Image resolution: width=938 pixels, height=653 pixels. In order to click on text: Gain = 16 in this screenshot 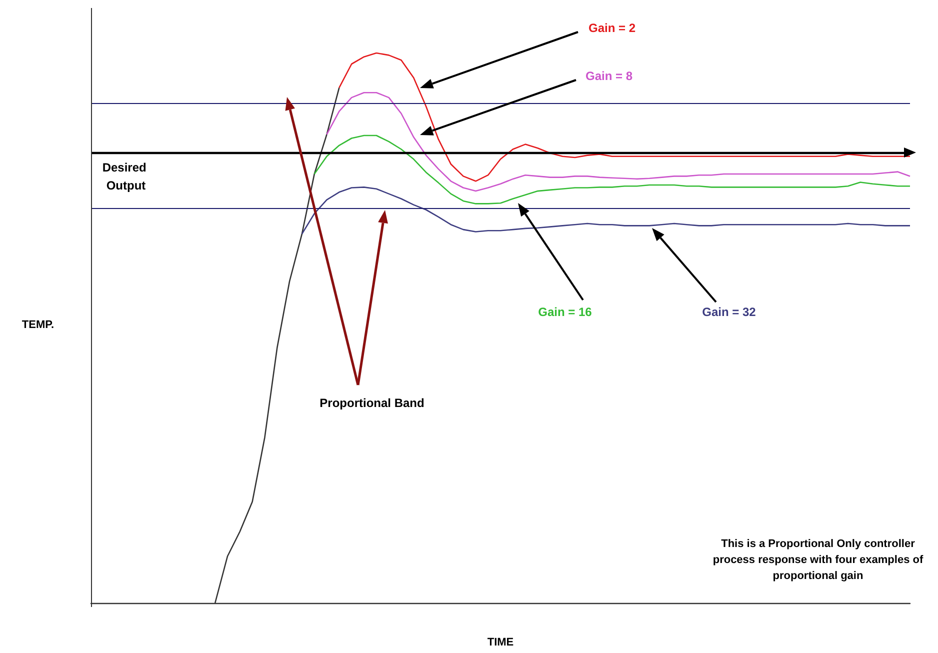, I will do `click(565, 312)`.